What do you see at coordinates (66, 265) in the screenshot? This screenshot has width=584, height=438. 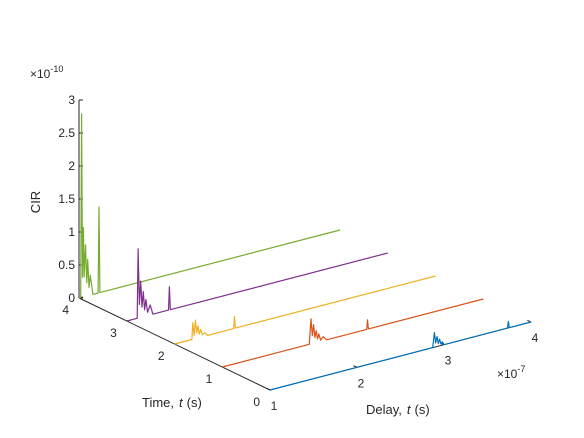 I see `z-tick-label: 0.5` at bounding box center [66, 265].